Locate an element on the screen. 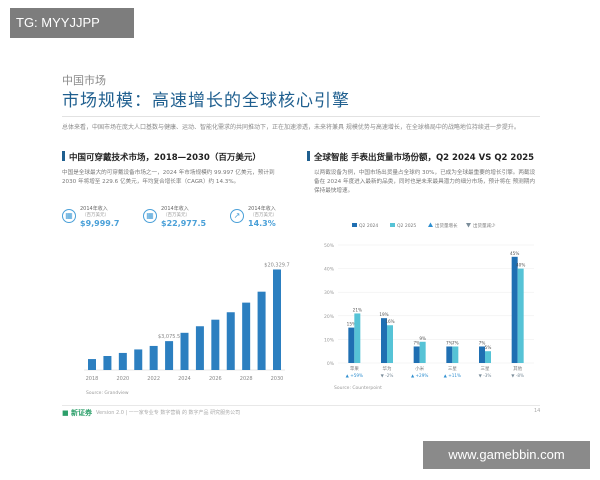 This screenshot has height=480, width=600. bar-Q2 2025-0 is located at coordinates (357, 338).